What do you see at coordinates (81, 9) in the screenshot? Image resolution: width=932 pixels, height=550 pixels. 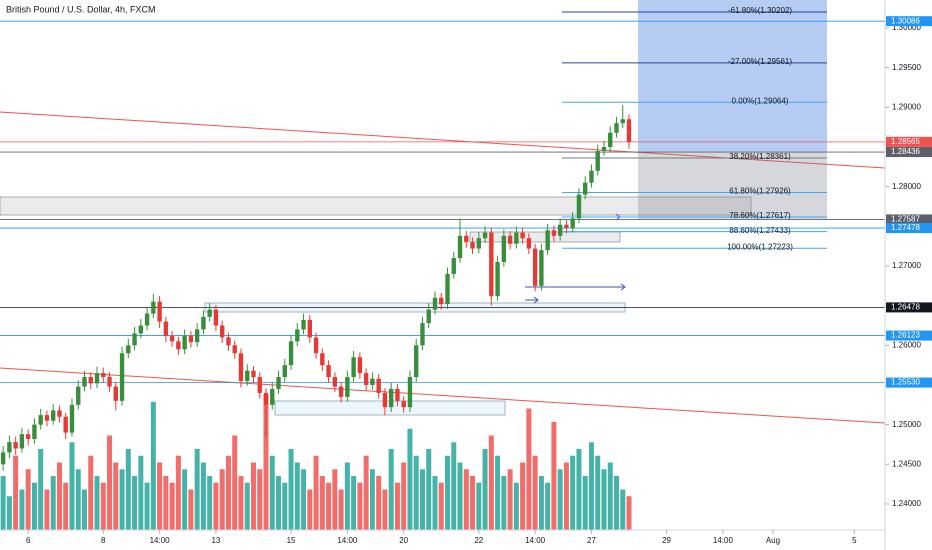 I see `chart-title: British Pound / U.S. Dollar, 4h, FXCM` at bounding box center [81, 9].